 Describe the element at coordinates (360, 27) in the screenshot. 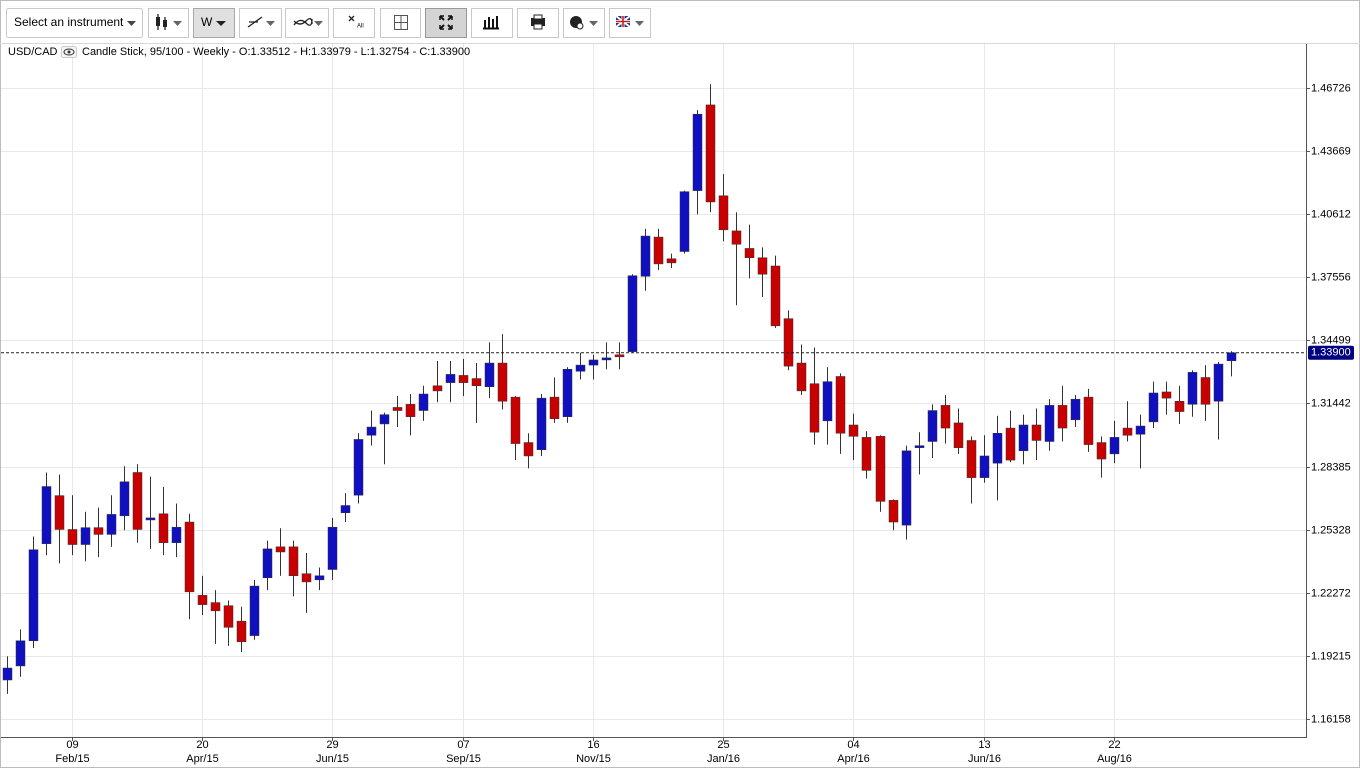

I see `all-label: All` at that location.